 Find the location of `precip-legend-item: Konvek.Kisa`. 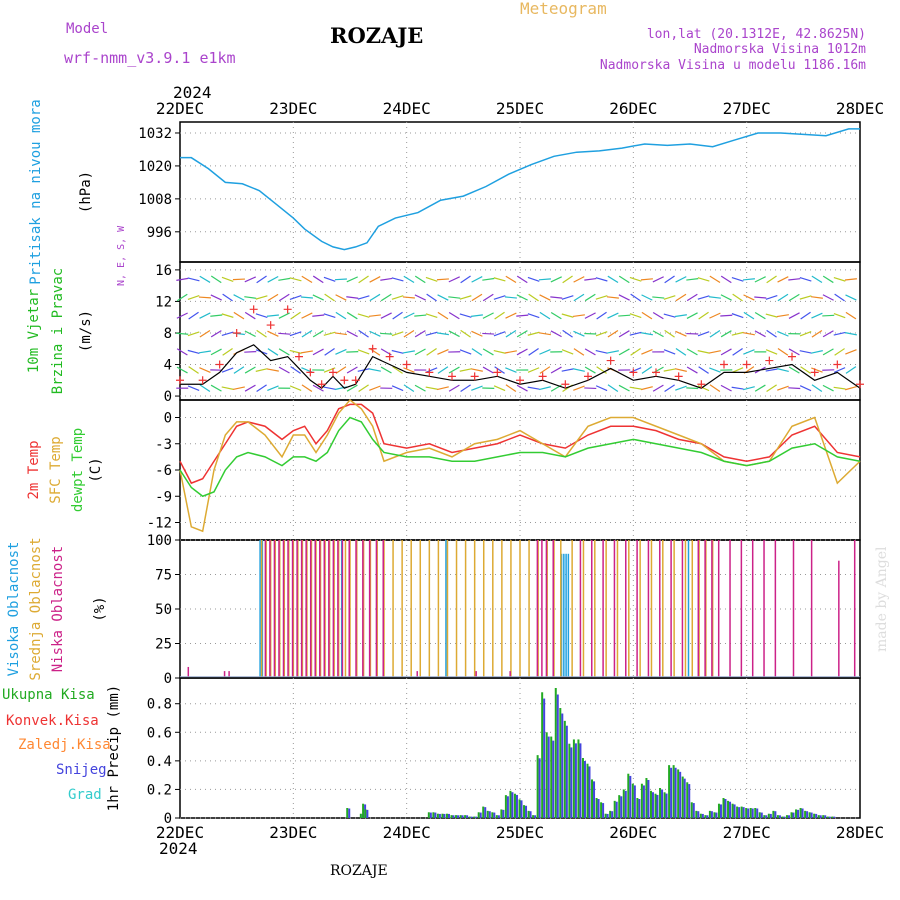

precip-legend-item: Konvek.Kisa is located at coordinates (52, 721).